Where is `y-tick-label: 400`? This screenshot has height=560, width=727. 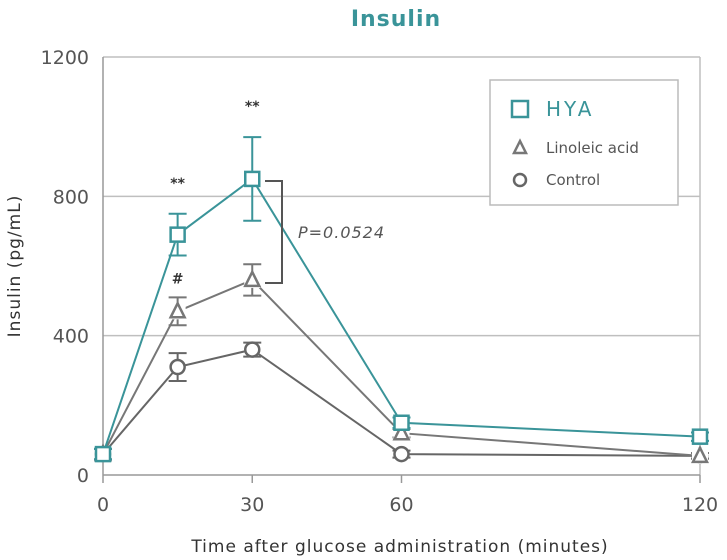
y-tick-label: 400 is located at coordinates (71, 337).